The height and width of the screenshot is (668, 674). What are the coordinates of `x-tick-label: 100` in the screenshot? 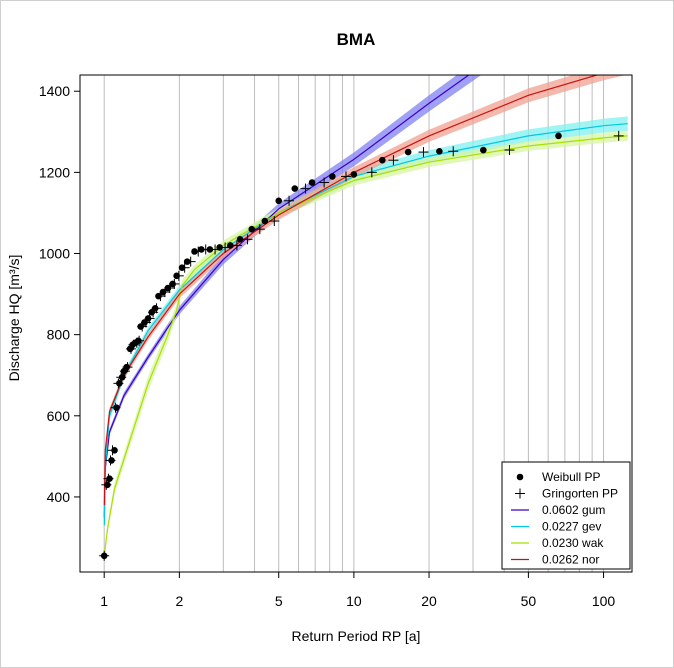 It's located at (604, 601).